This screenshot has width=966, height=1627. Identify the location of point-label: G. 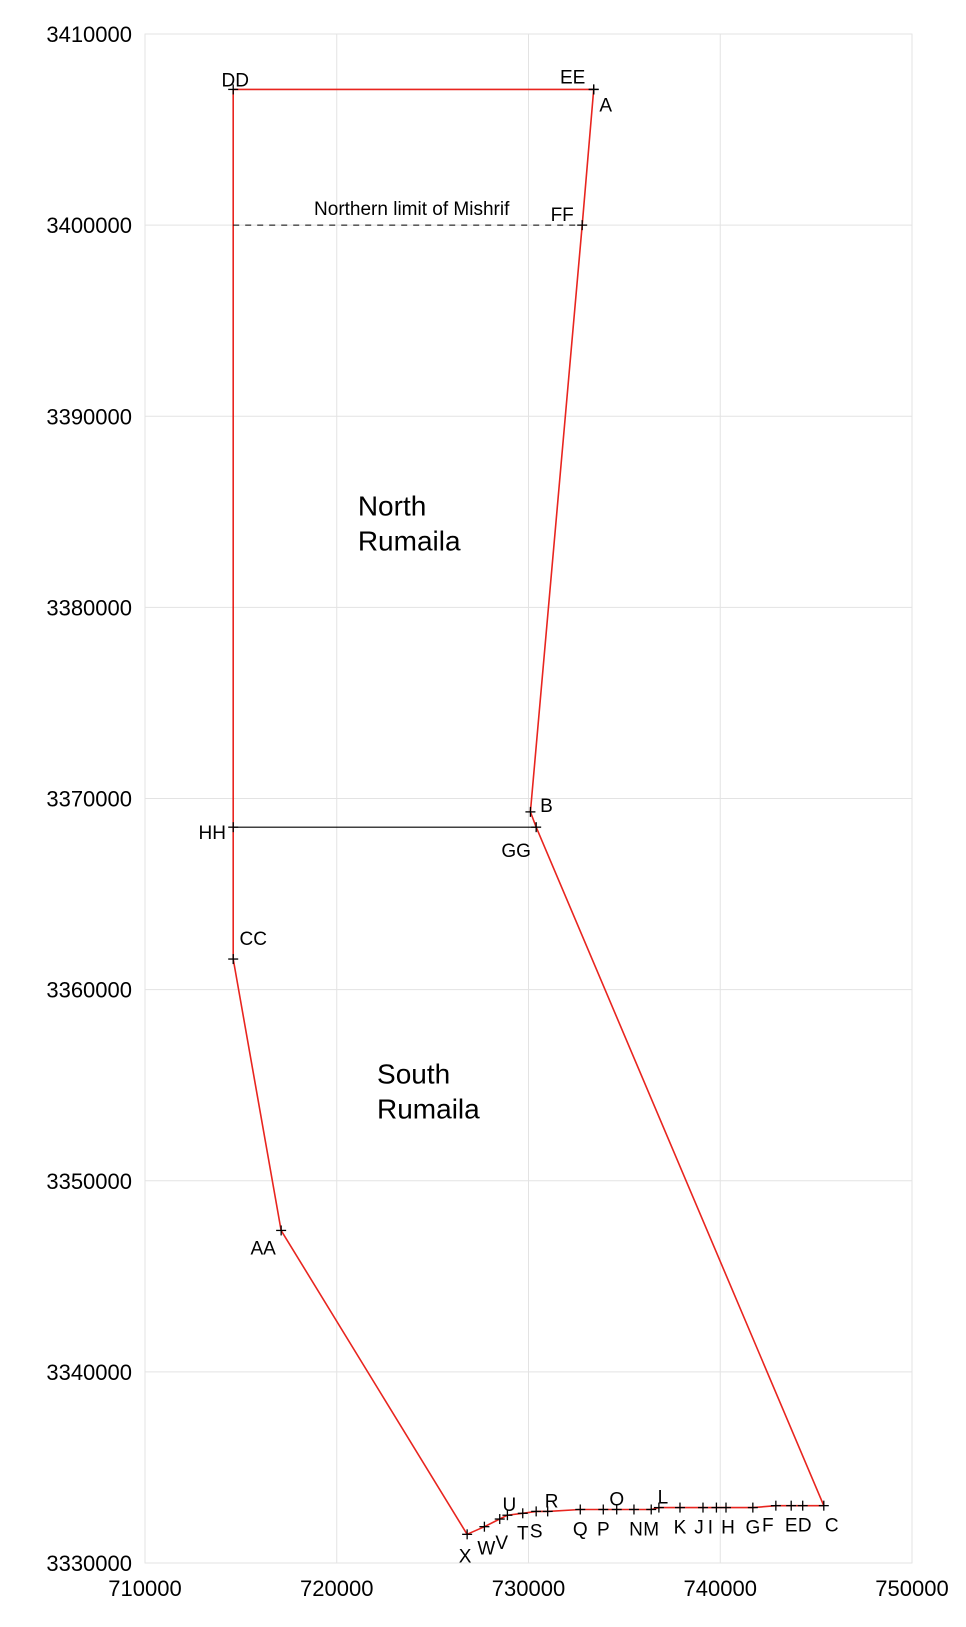
(752, 1528).